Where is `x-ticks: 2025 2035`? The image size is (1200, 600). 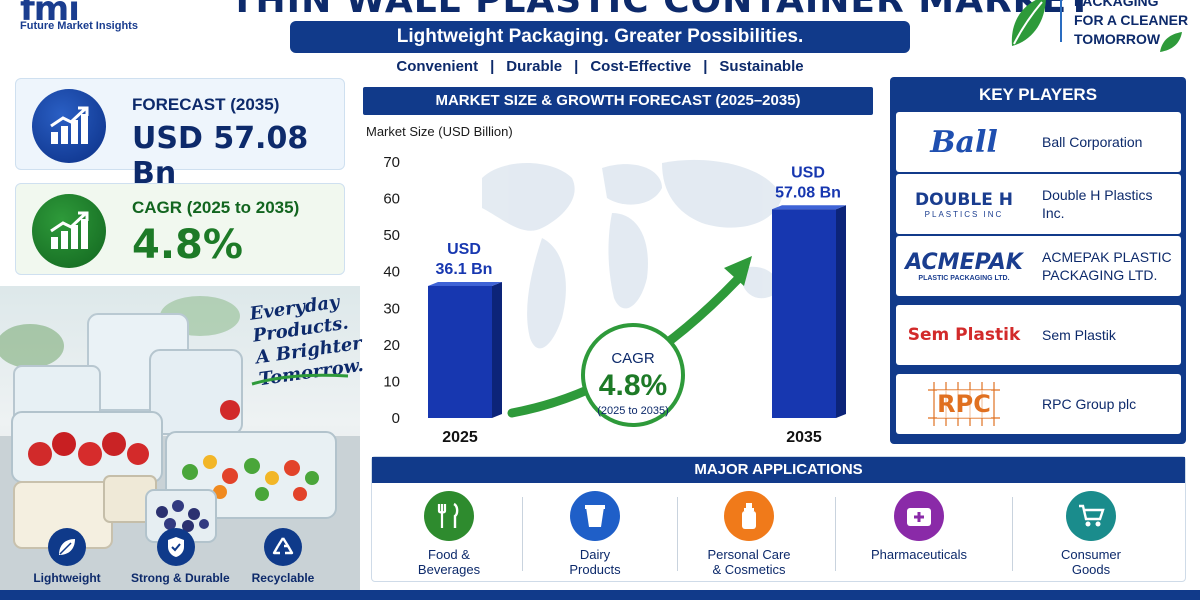 x-ticks: 2025 2035 is located at coordinates (632, 437).